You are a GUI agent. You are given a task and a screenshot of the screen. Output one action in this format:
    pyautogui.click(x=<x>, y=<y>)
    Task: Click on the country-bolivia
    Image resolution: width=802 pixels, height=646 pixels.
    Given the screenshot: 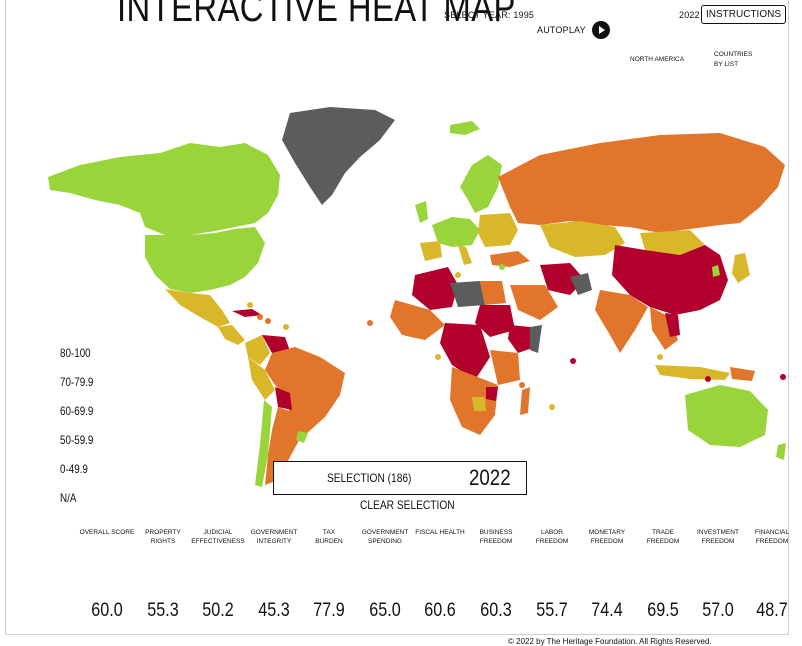 What is the action you would take?
    pyautogui.click(x=283, y=398)
    